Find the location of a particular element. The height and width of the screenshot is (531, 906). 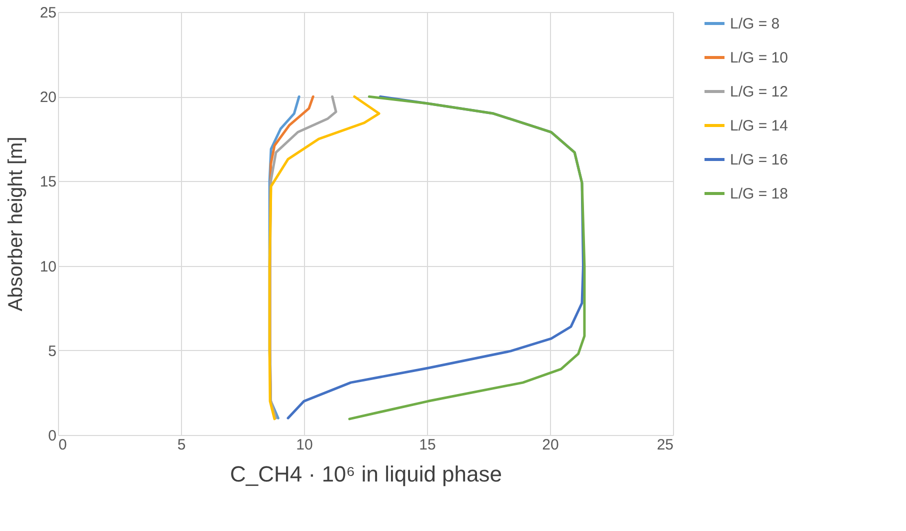

x-axis-title: C_CH4 · 10⁶ in liquid phase is located at coordinates (366, 474).